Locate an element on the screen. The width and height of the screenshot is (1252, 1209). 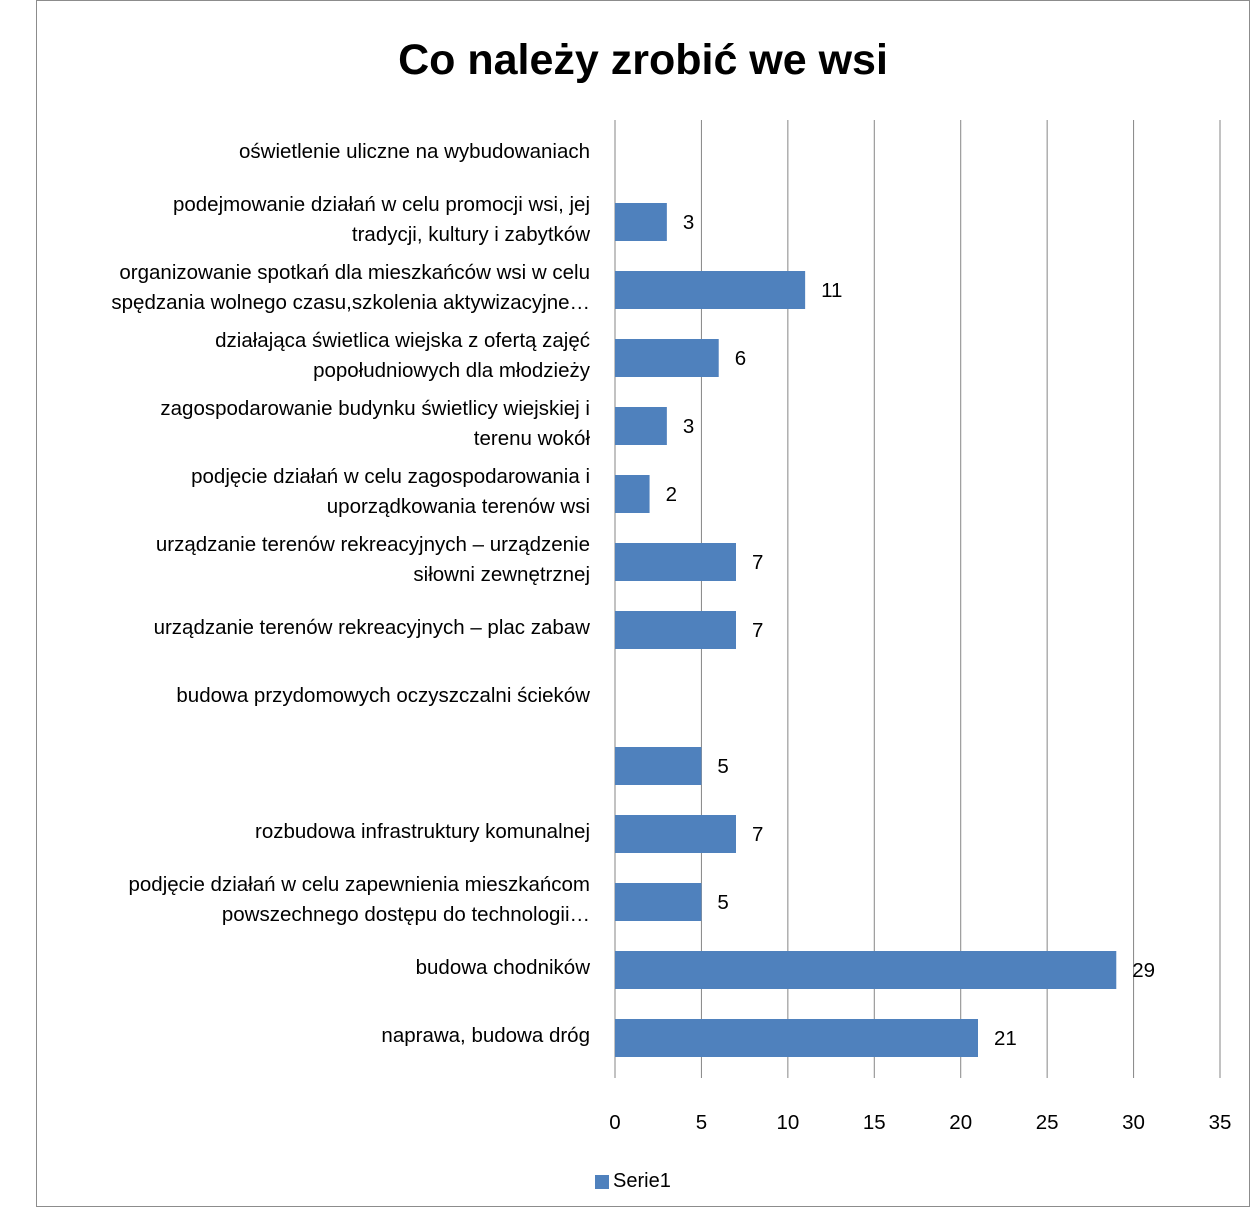
data-label: 2 is located at coordinates (671, 494).